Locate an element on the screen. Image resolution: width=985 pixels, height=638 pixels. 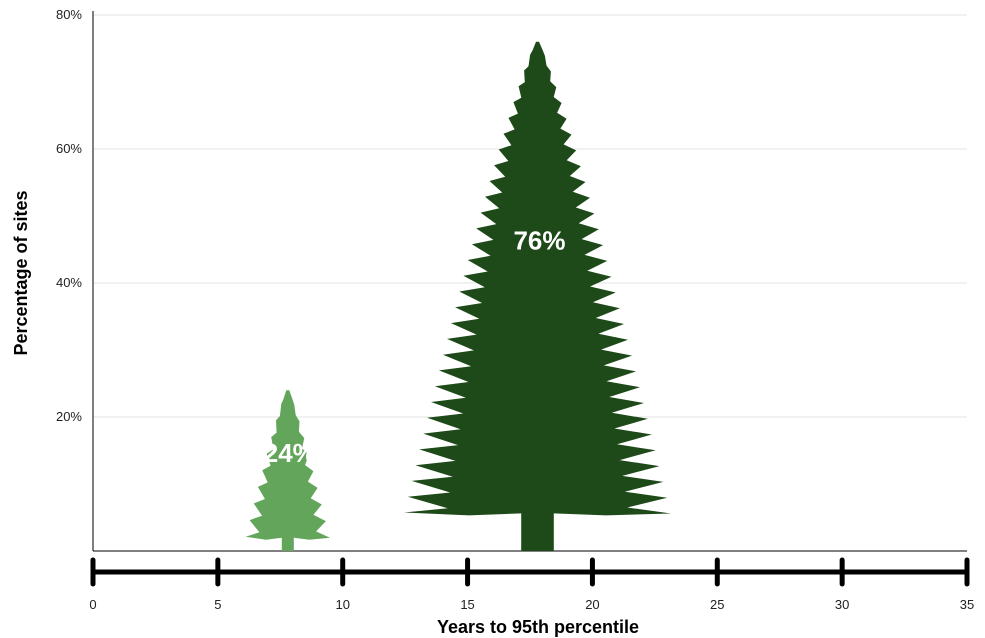
y-tick-label: 40% is located at coordinates (69, 282).